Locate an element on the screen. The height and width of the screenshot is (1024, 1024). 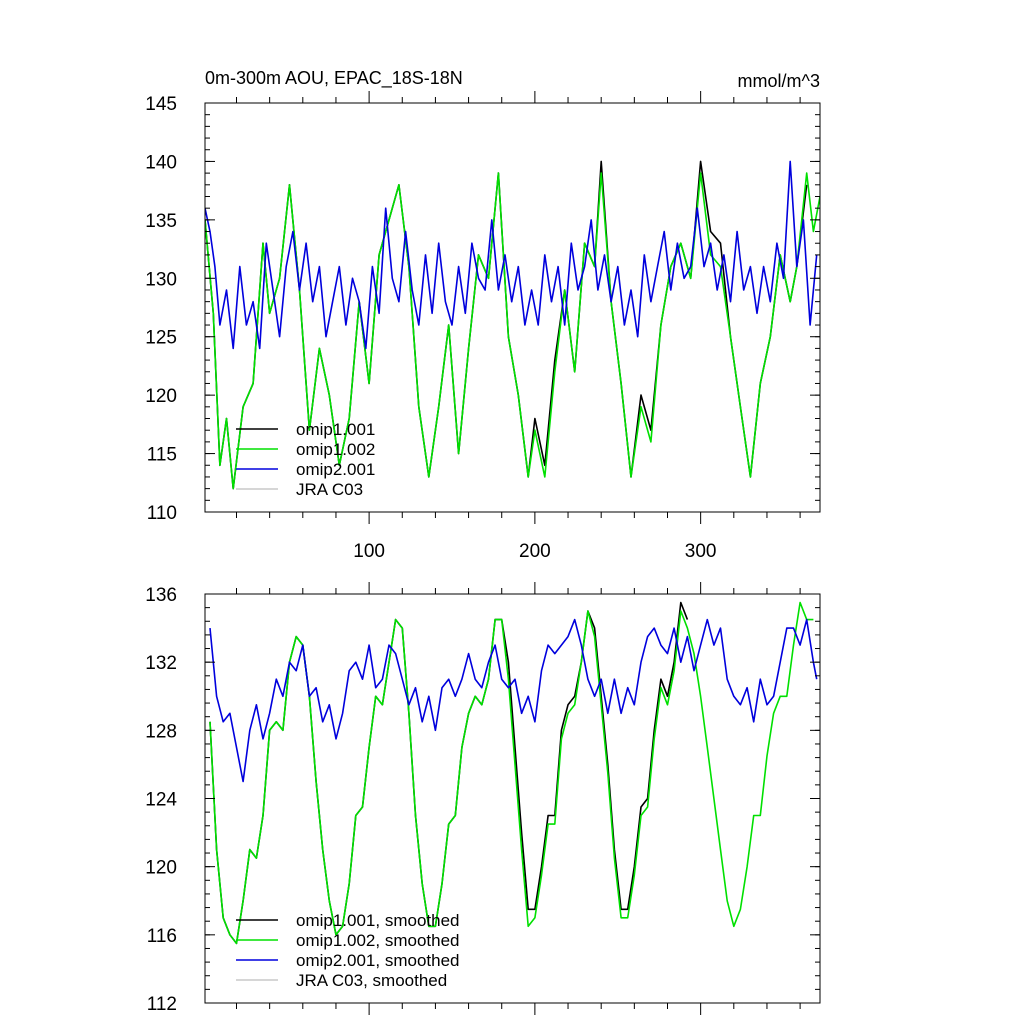
bottom-legend-label-2: omip1.002, smoothed is located at coordinates (378, 940).